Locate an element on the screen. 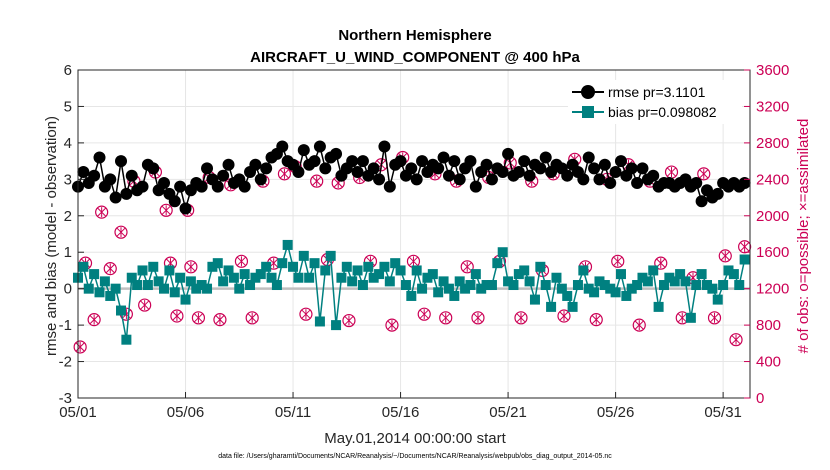 The image size is (830, 470). y-axis-right-label: # of obs: o=possible; ×=assimilated is located at coordinates (803, 236).